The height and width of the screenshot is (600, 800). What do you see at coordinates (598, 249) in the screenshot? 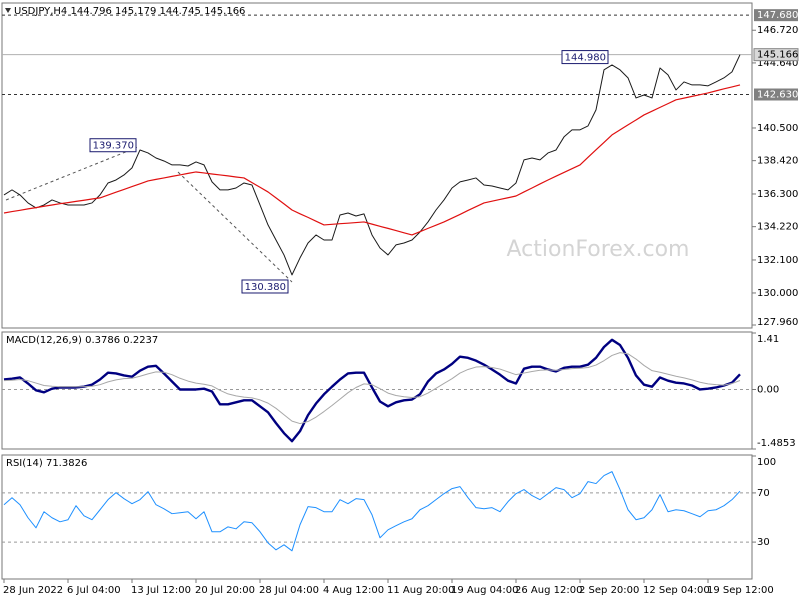
I see `watermark: ActionForex.com` at bounding box center [598, 249].